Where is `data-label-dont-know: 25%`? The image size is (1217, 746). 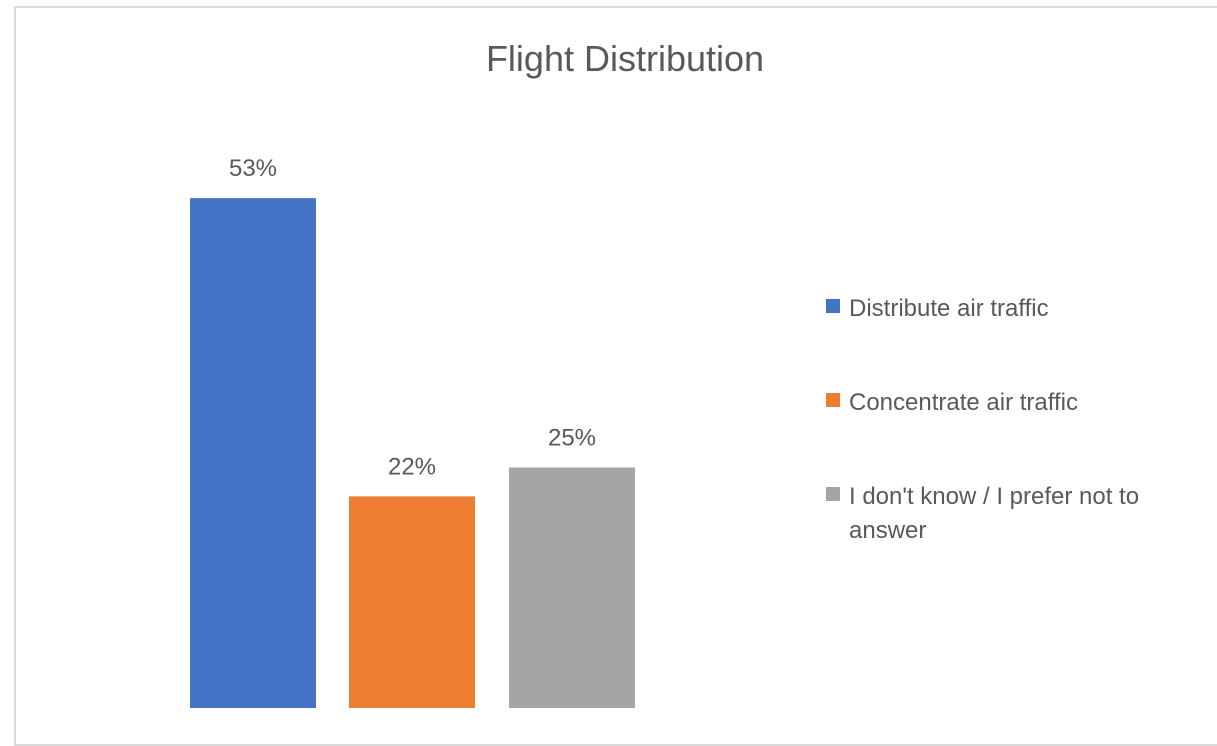 data-label-dont-know: 25% is located at coordinates (572, 438).